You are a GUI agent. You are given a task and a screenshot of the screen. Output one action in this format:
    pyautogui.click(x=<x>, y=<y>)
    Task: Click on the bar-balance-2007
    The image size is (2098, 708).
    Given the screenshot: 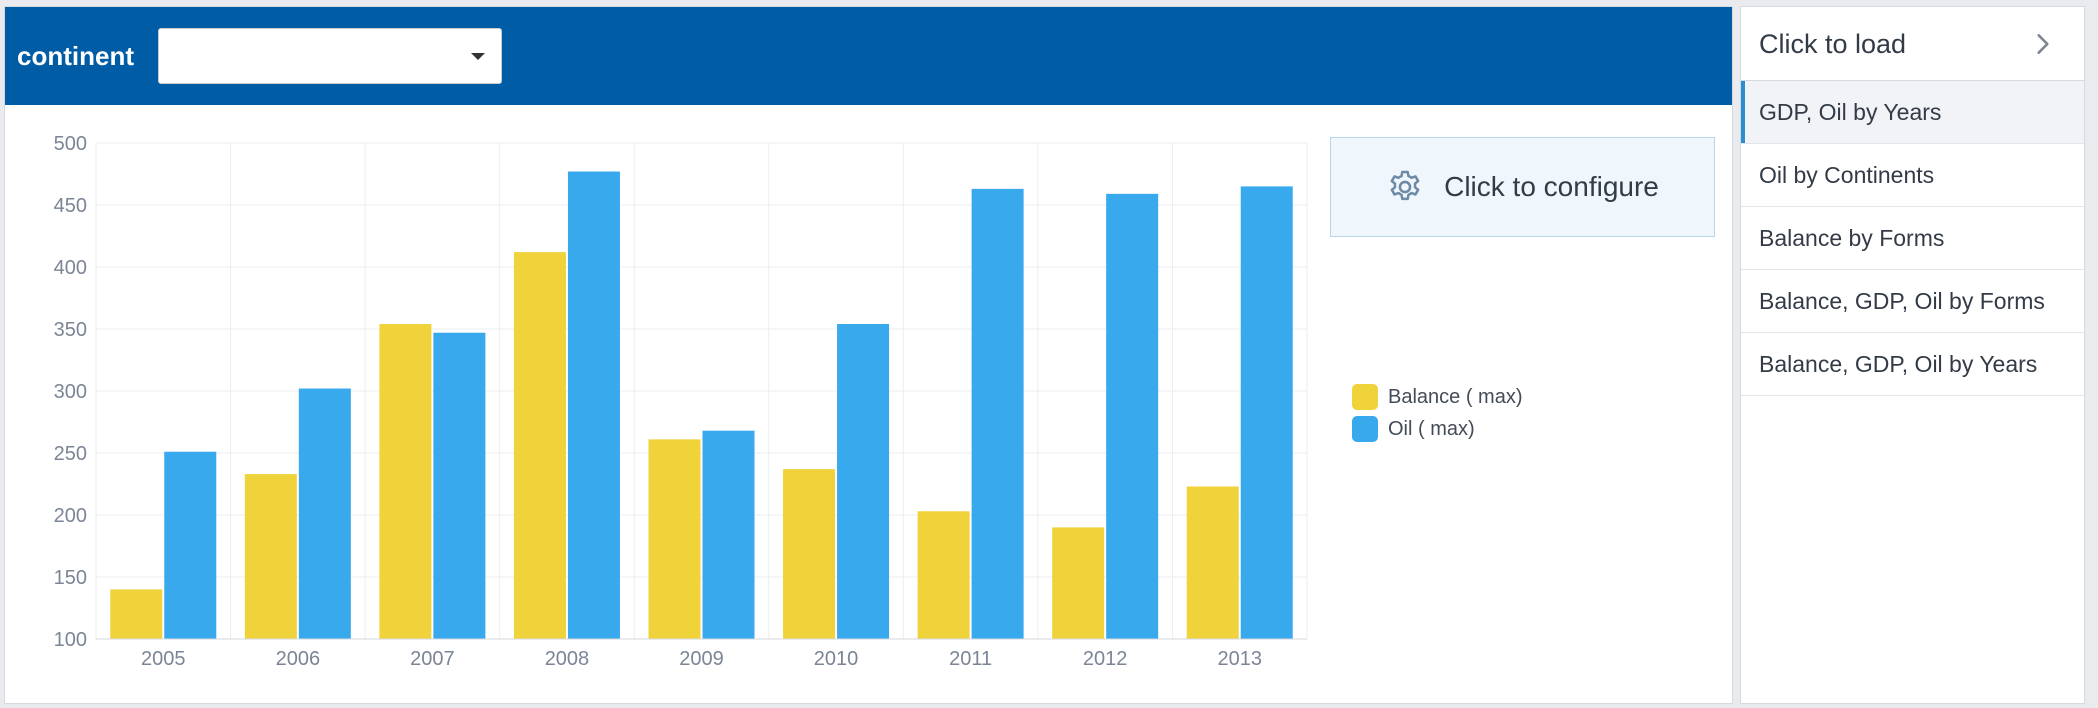 What is the action you would take?
    pyautogui.click(x=405, y=481)
    